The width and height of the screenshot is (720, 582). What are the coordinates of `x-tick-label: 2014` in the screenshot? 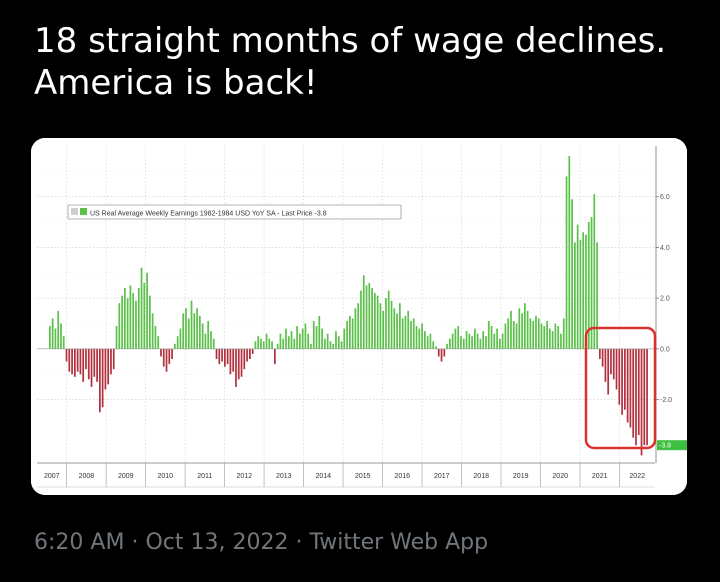 It's located at (324, 476).